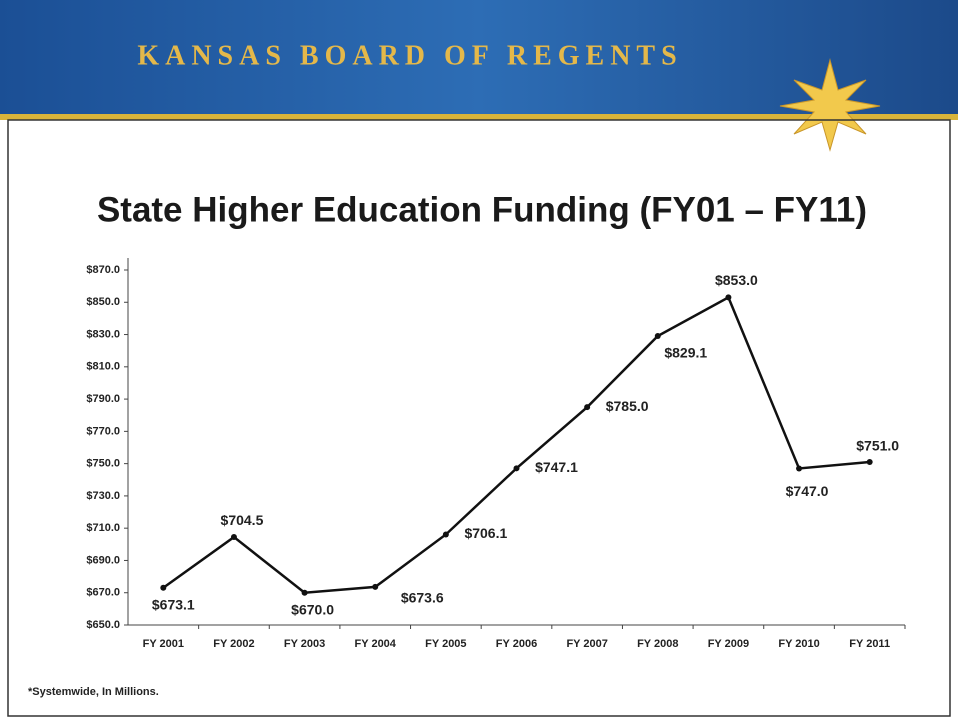  Describe the element at coordinates (103, 367) in the screenshot. I see `y-tick-label: $810.0` at that location.